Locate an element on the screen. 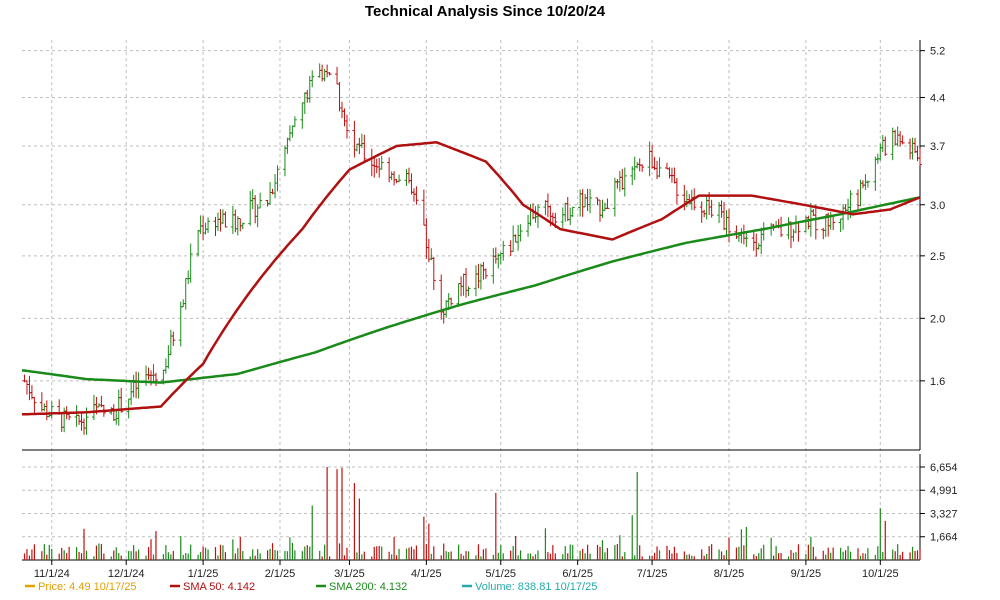  price-tick-label: 4.4 is located at coordinates (937, 98).